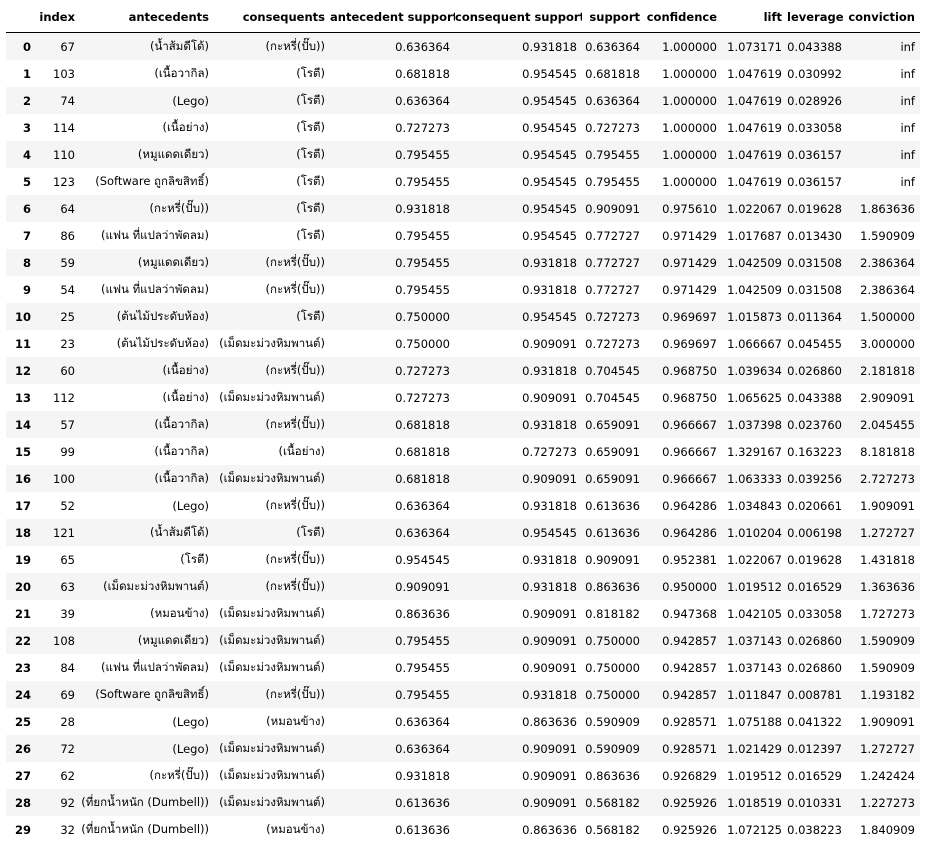 The width and height of the screenshot is (938, 847). What do you see at coordinates (67, 289) in the screenshot?
I see `table-cell: 54` at bounding box center [67, 289].